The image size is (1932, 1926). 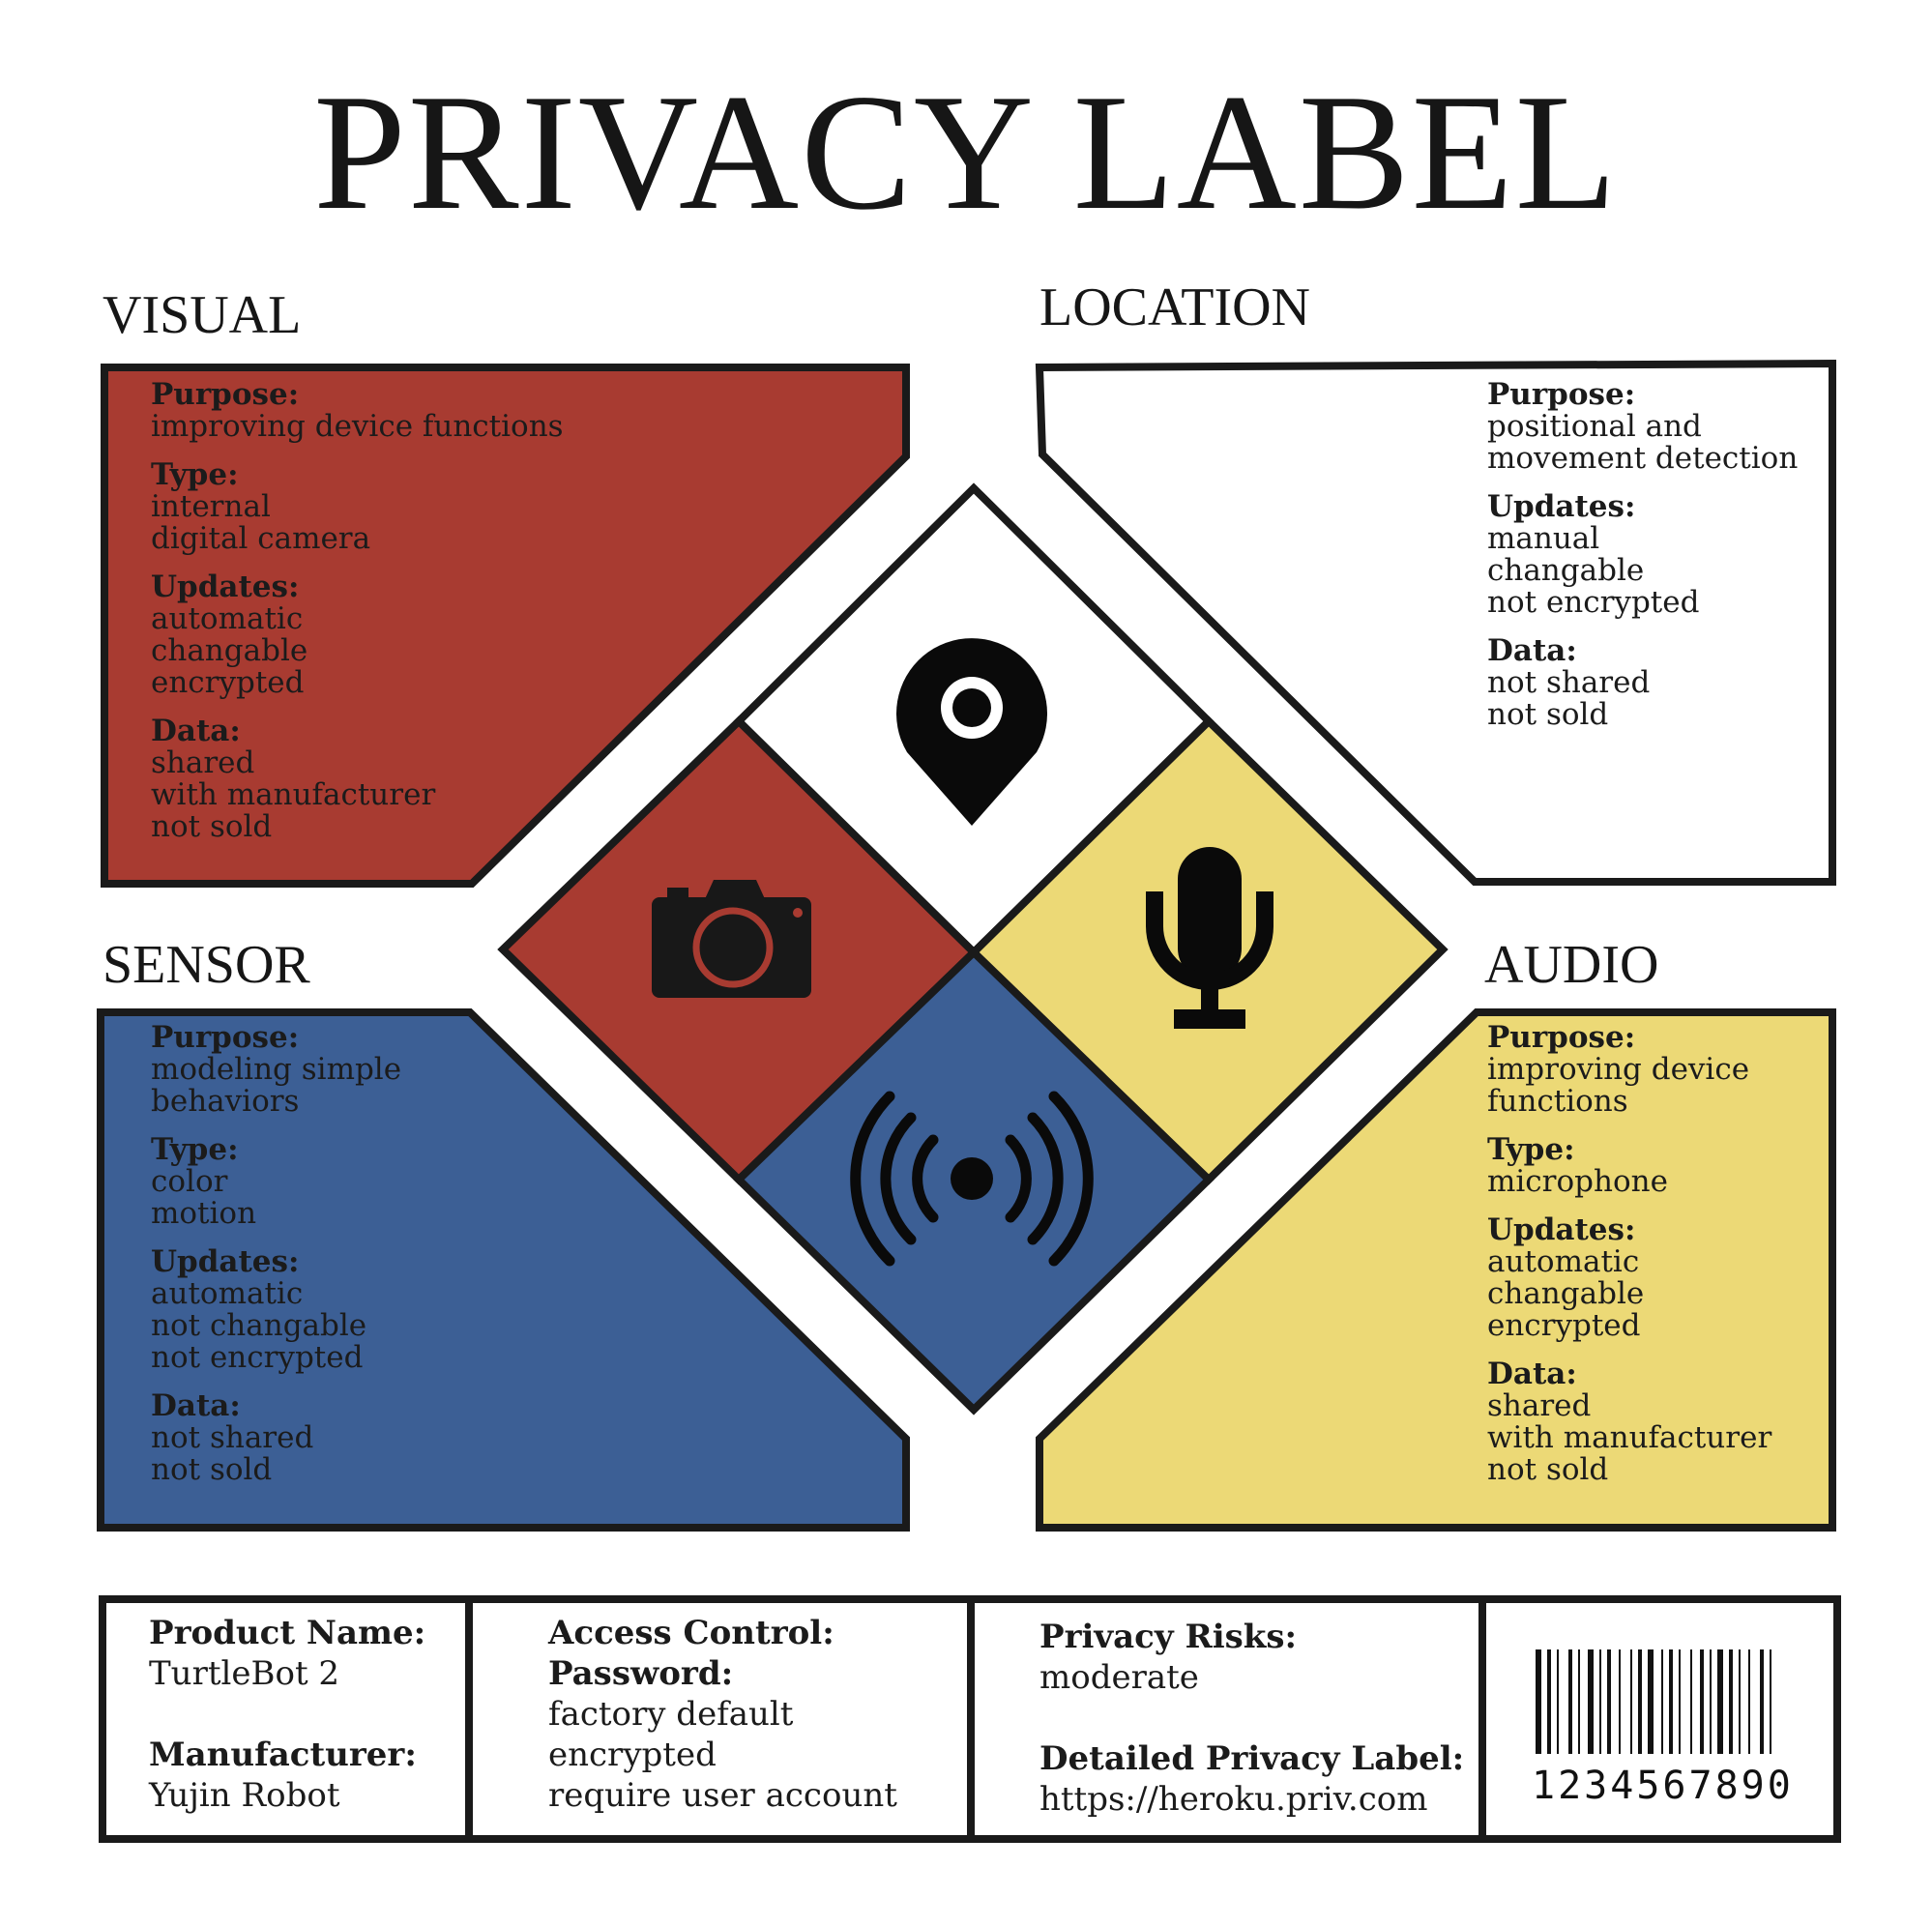 I want to click on visual-panel, so click(x=505, y=626).